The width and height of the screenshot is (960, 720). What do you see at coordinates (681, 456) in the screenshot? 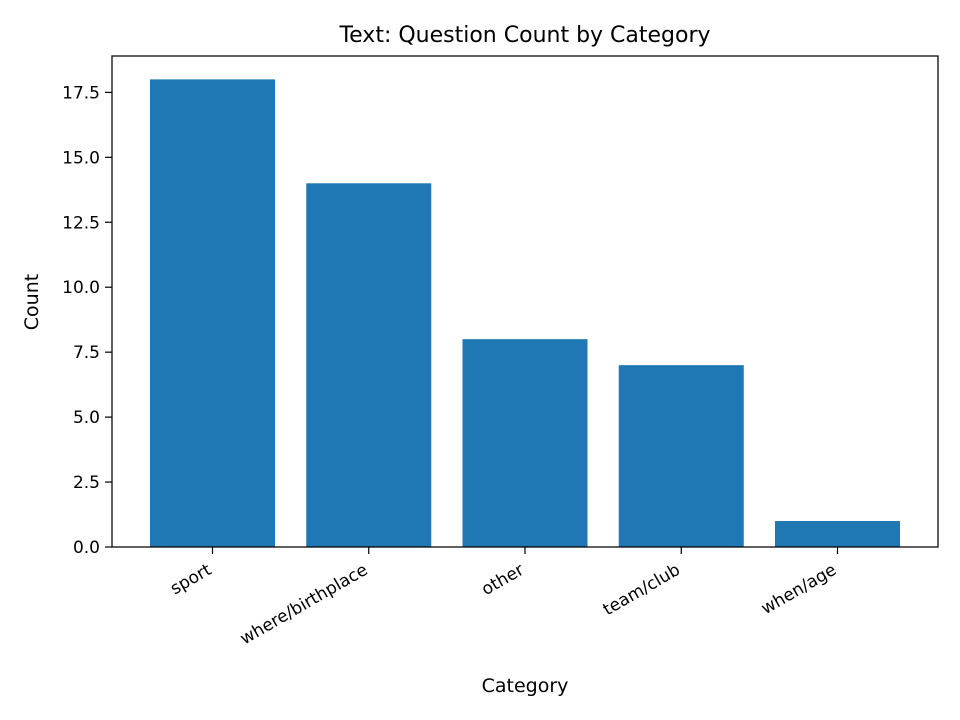
I see `bar-team-club` at bounding box center [681, 456].